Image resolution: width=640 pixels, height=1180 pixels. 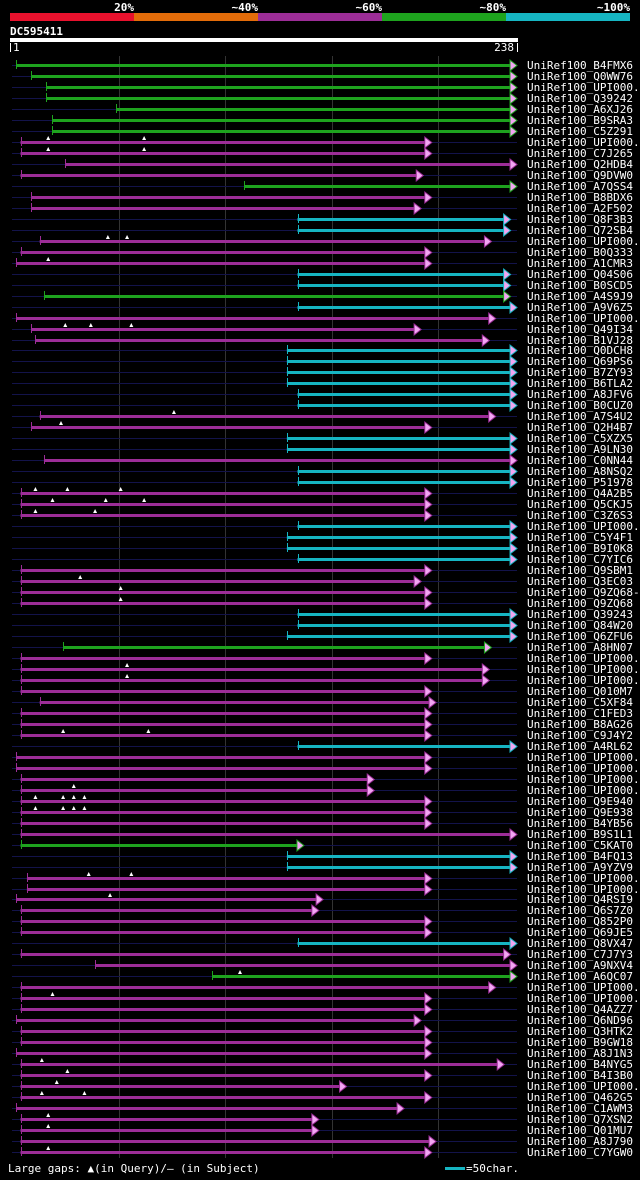 What do you see at coordinates (322, 647) in the screenshot?
I see `hit-row: UniRef100_A8HN07` at bounding box center [322, 647].